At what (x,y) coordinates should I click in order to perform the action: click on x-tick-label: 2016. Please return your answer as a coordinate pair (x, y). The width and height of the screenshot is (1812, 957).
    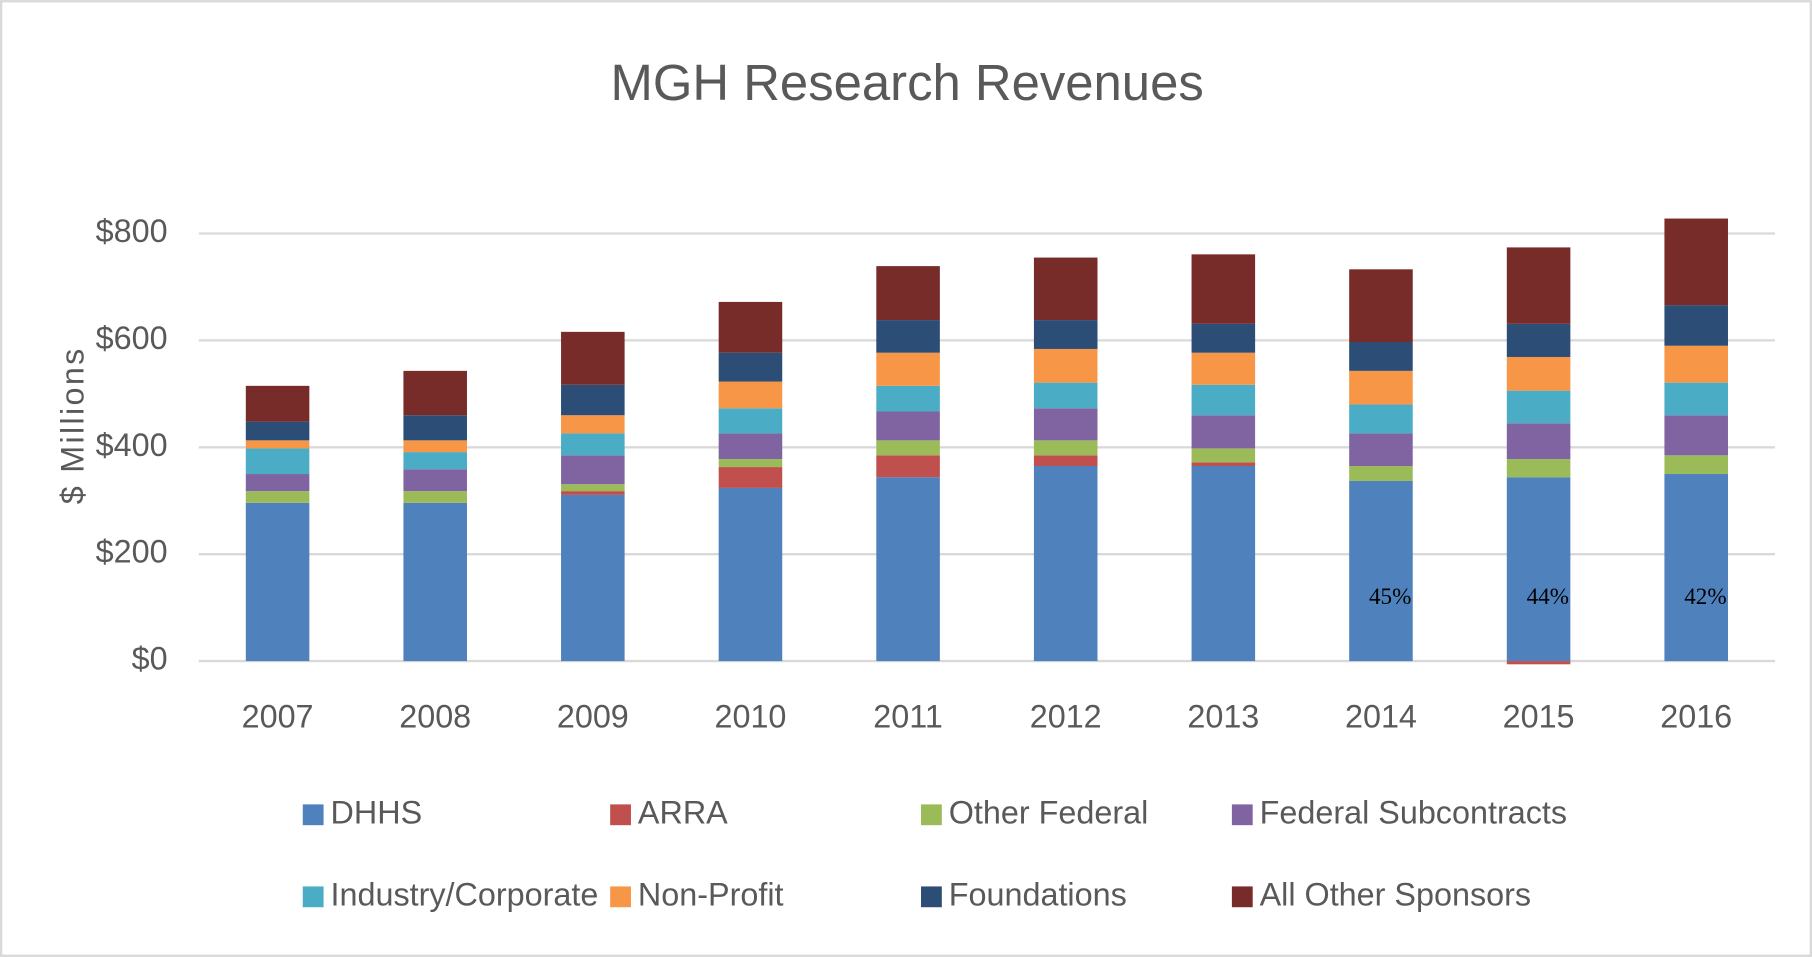
    Looking at the image, I should click on (1696, 716).